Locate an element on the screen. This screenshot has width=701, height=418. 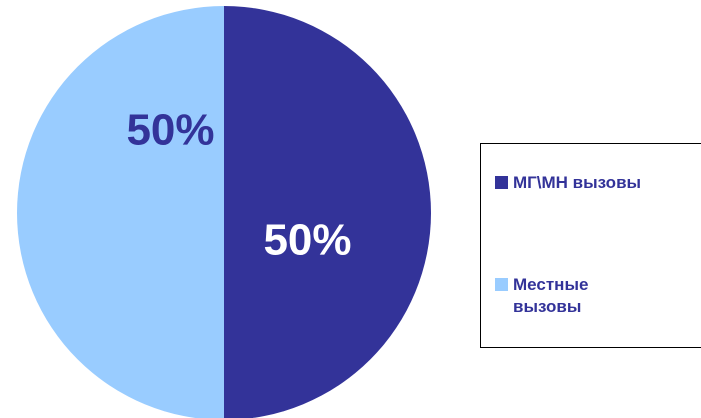
pie-data-label-0: 50% is located at coordinates (307, 240).